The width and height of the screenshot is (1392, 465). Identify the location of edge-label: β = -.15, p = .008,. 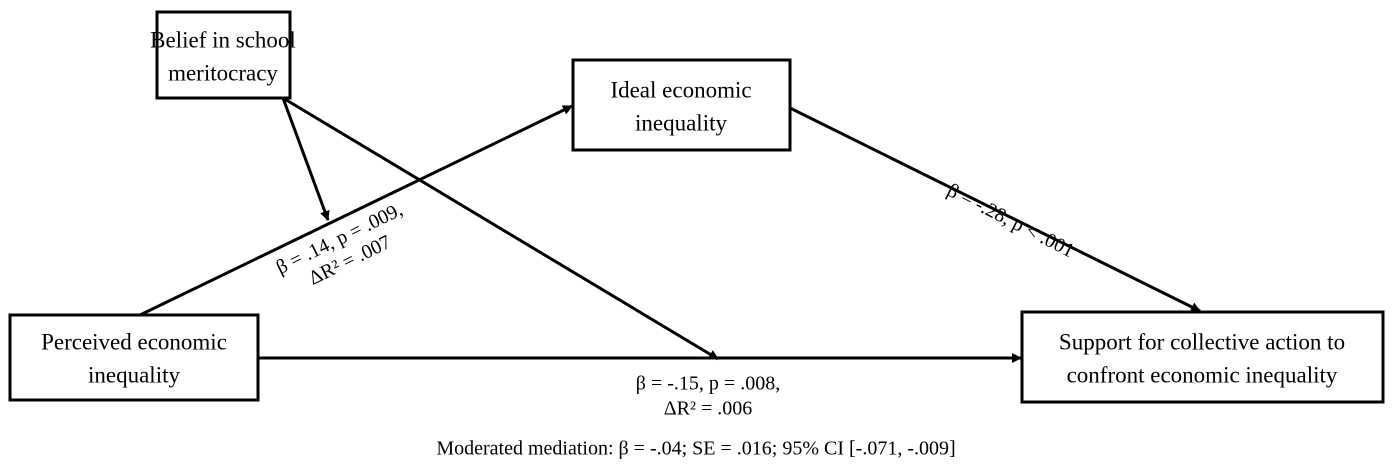
(708, 384).